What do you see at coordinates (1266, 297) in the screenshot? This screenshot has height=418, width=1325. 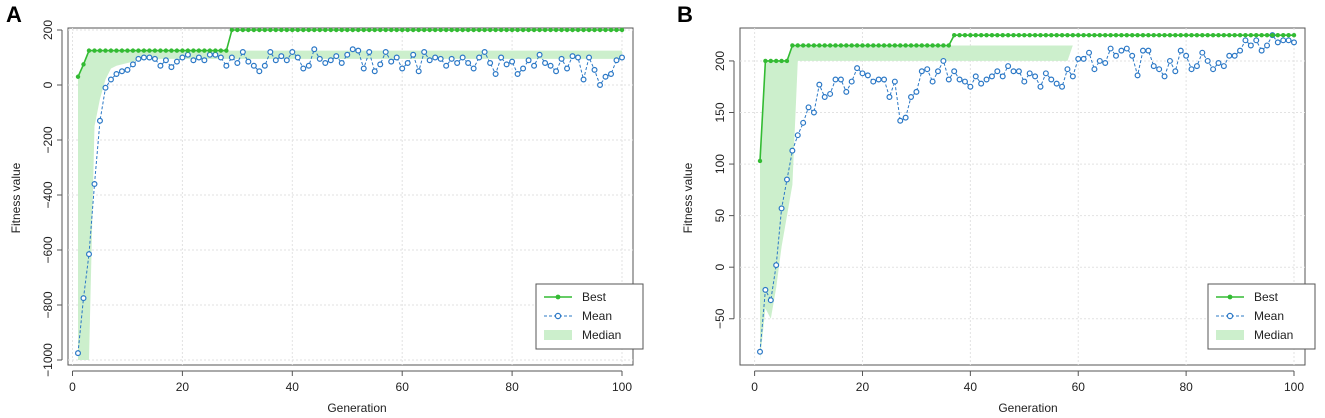 I see `legend-label: Best` at bounding box center [1266, 297].